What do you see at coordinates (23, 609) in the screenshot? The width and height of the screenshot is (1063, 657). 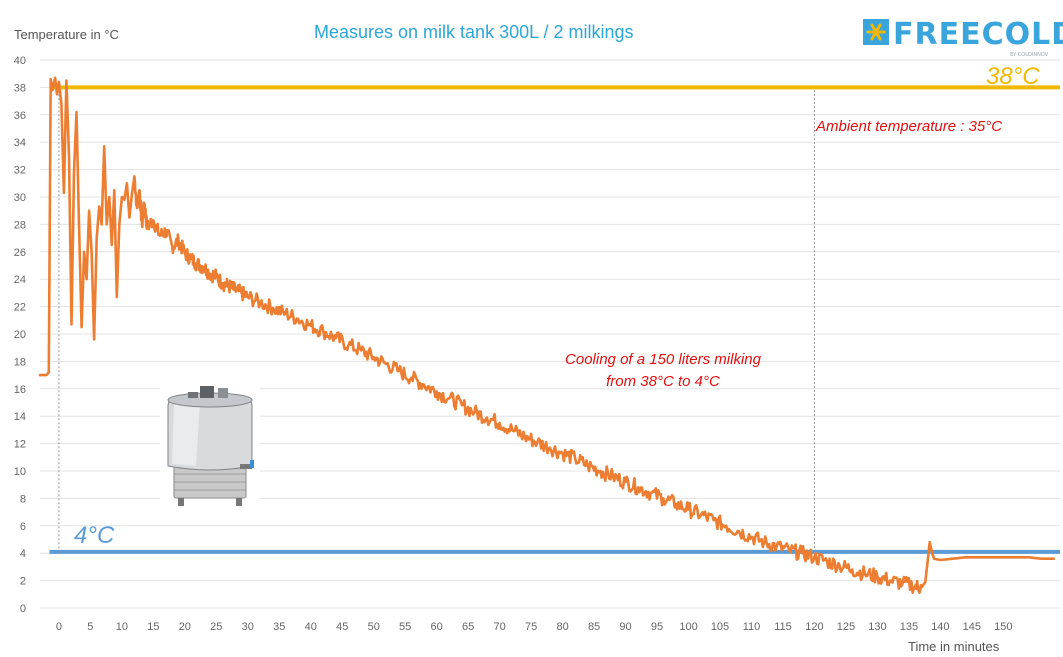 I see `y-tick-0: 0` at bounding box center [23, 609].